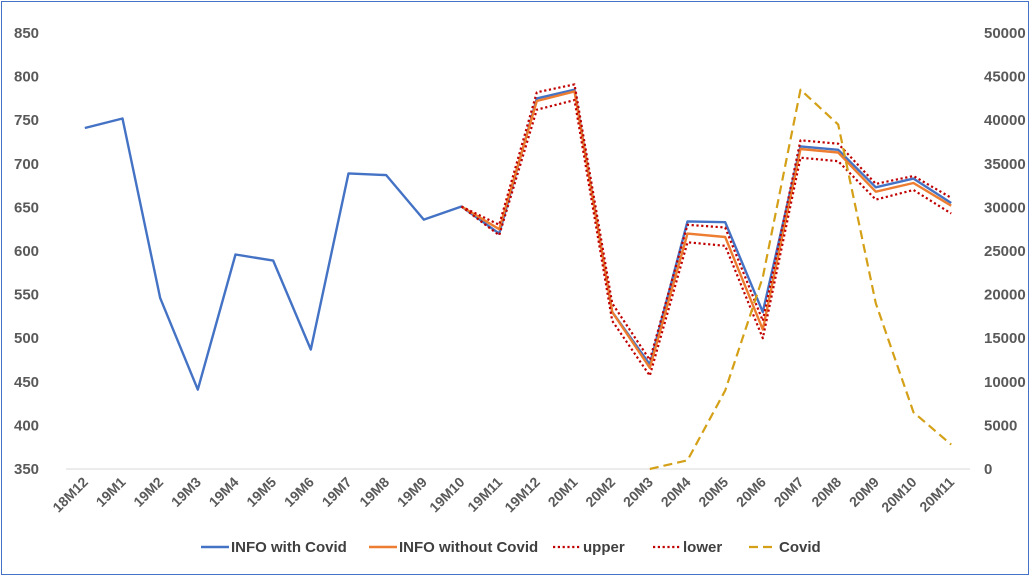 This screenshot has width=1032, height=578. I want to click on x-tick-label: 20M1, so click(563, 492).